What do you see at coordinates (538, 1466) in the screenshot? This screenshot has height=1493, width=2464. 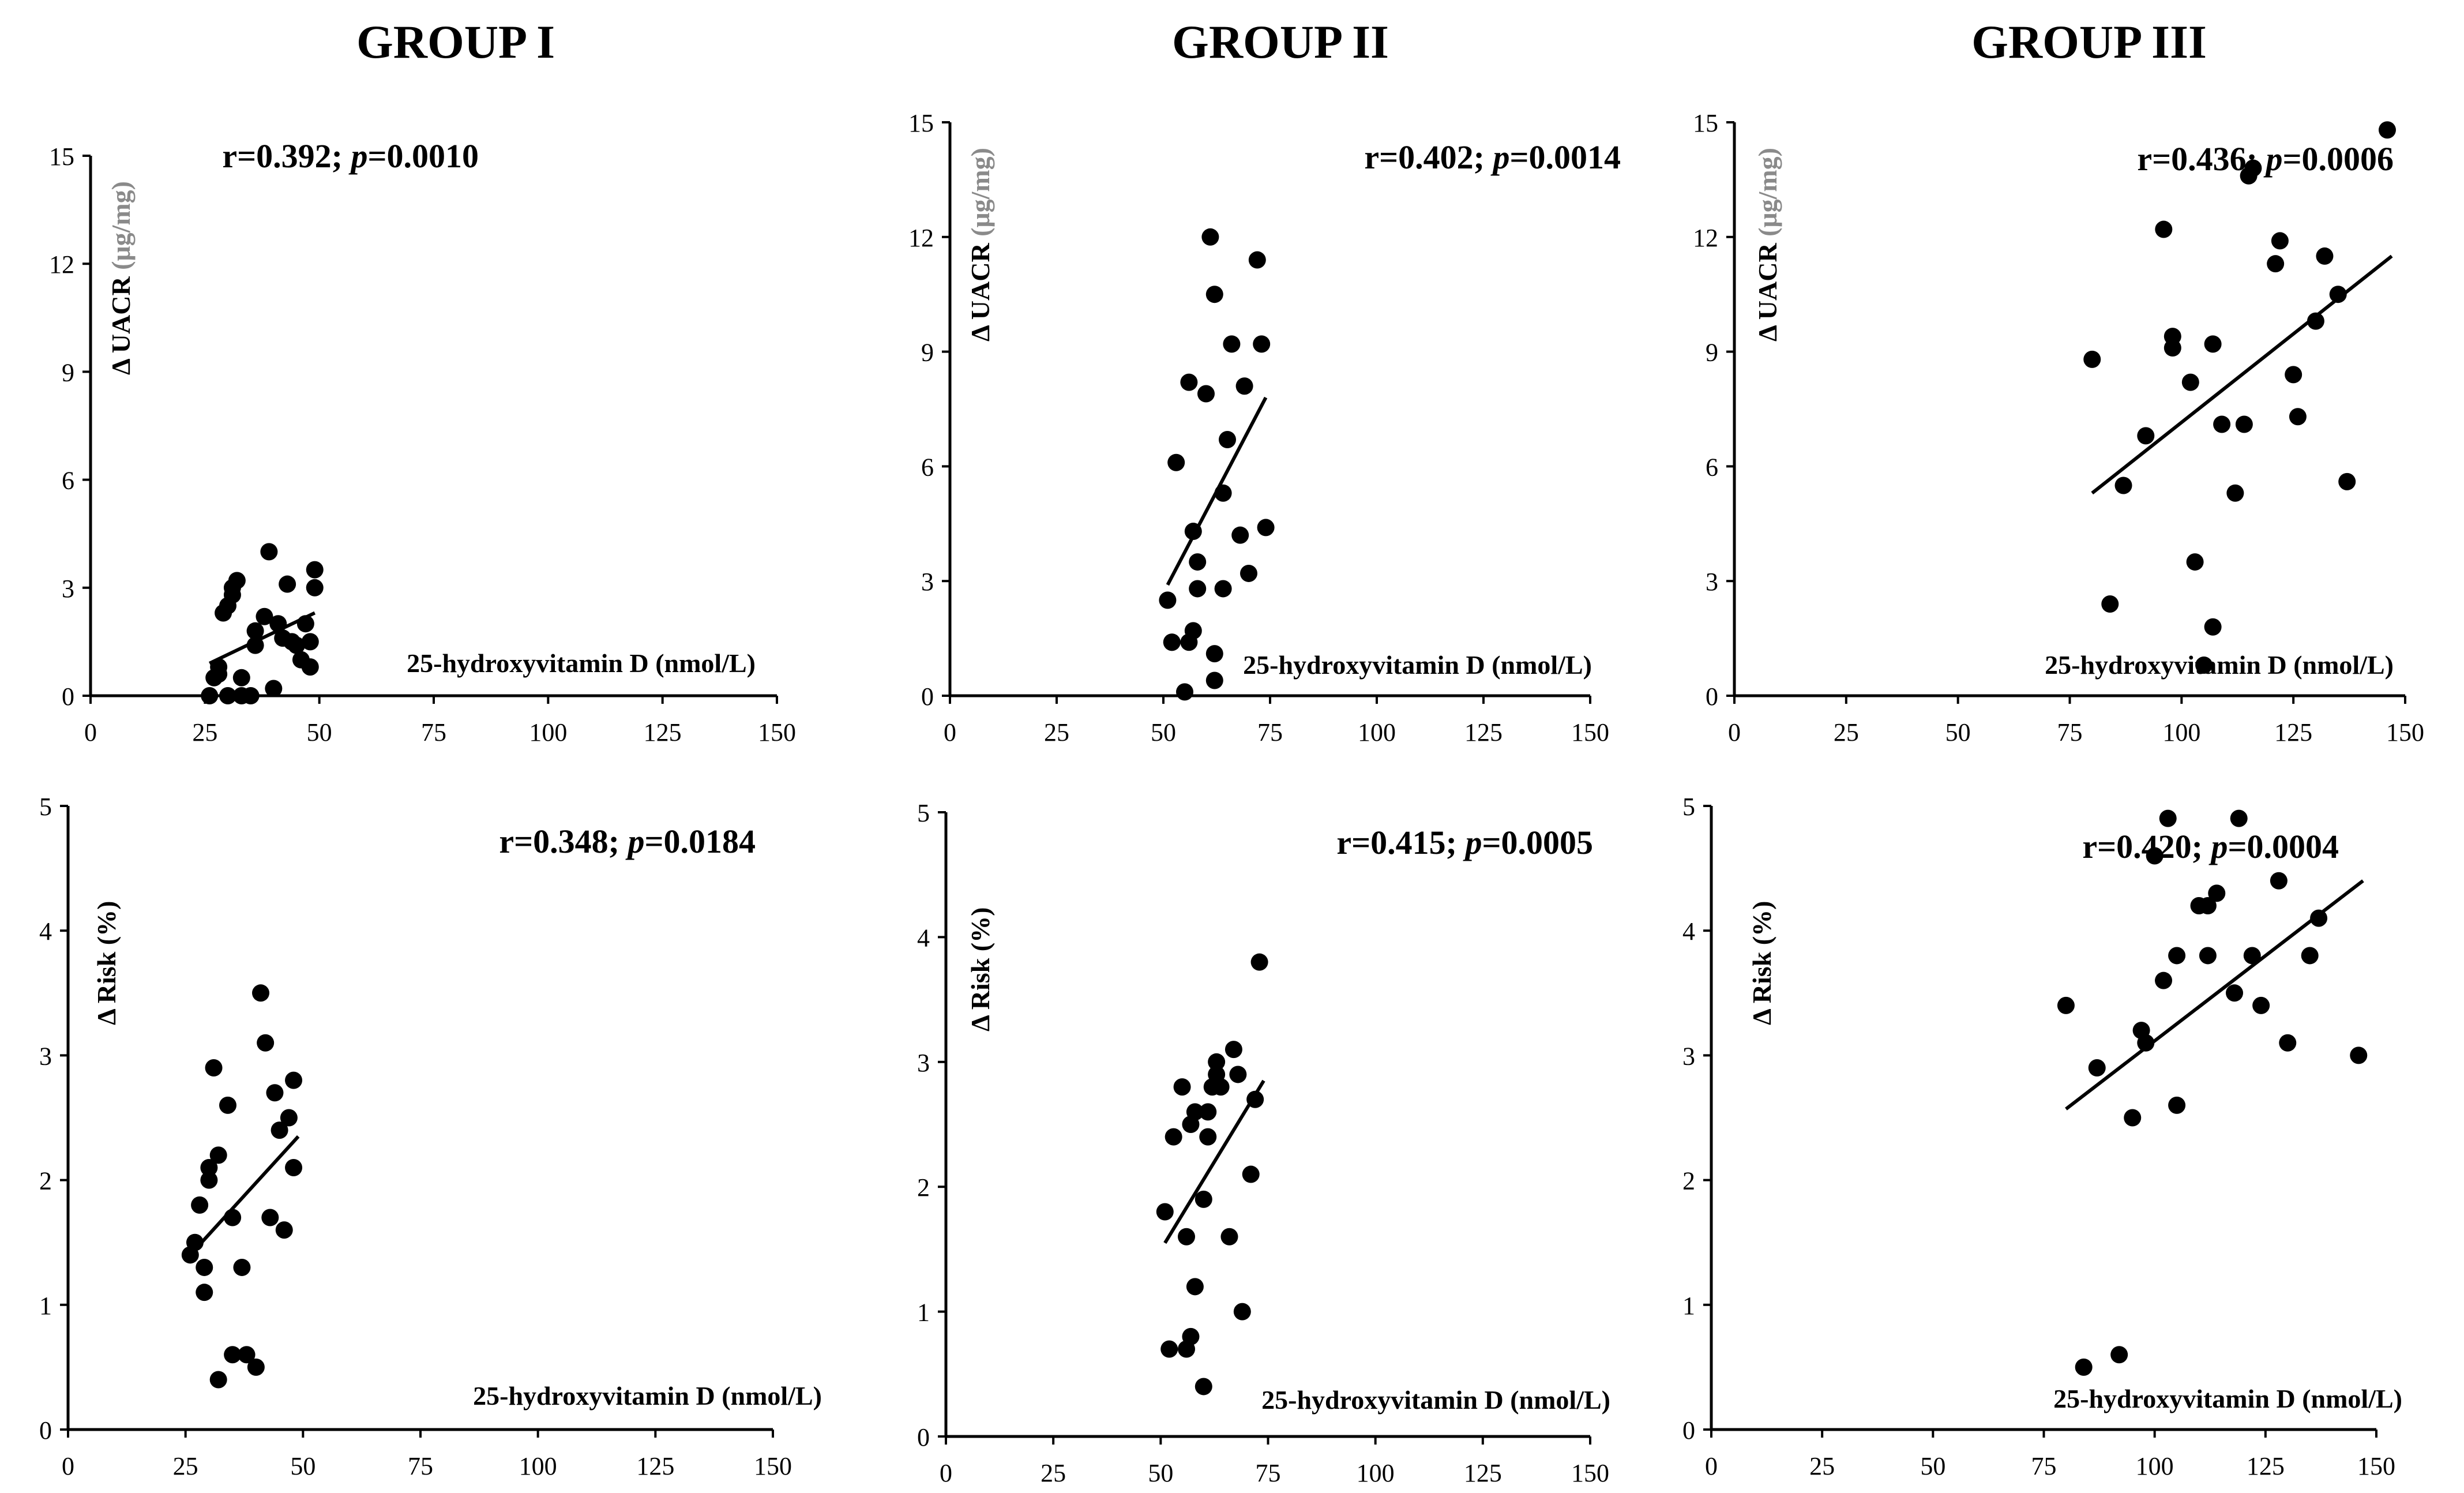 I see `risk-g1-x-tick-label: 100` at bounding box center [538, 1466].